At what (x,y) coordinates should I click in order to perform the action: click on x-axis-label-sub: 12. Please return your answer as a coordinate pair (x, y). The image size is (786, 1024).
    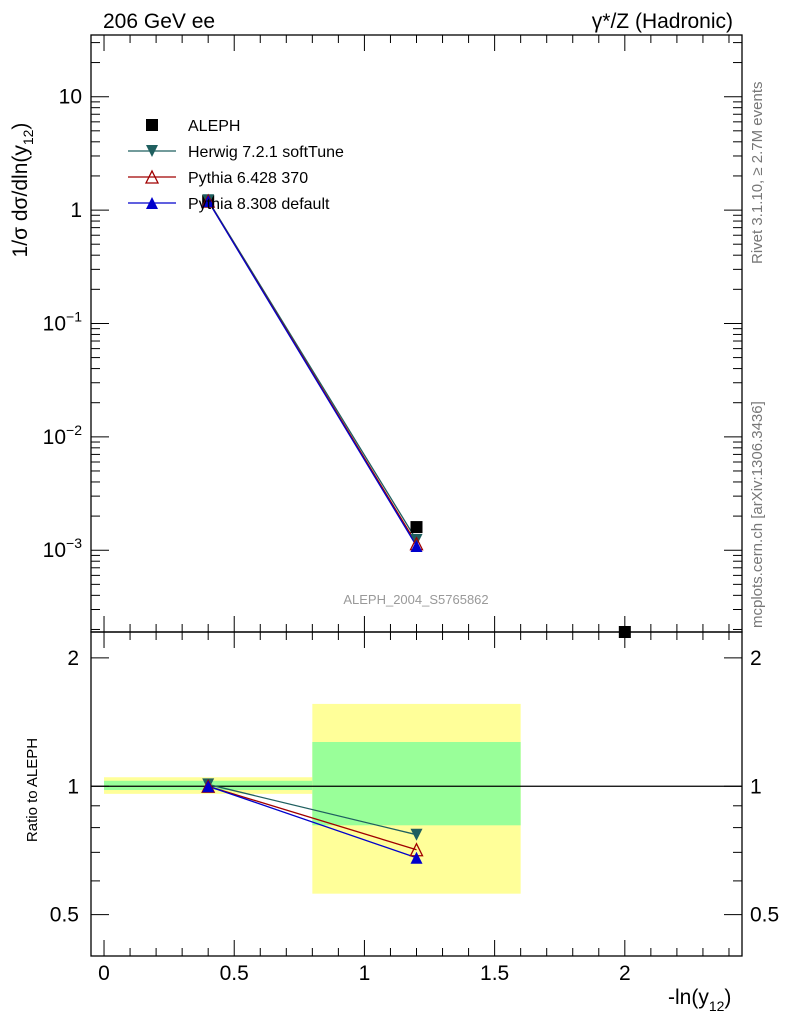
    Looking at the image, I should click on (717, 1006).